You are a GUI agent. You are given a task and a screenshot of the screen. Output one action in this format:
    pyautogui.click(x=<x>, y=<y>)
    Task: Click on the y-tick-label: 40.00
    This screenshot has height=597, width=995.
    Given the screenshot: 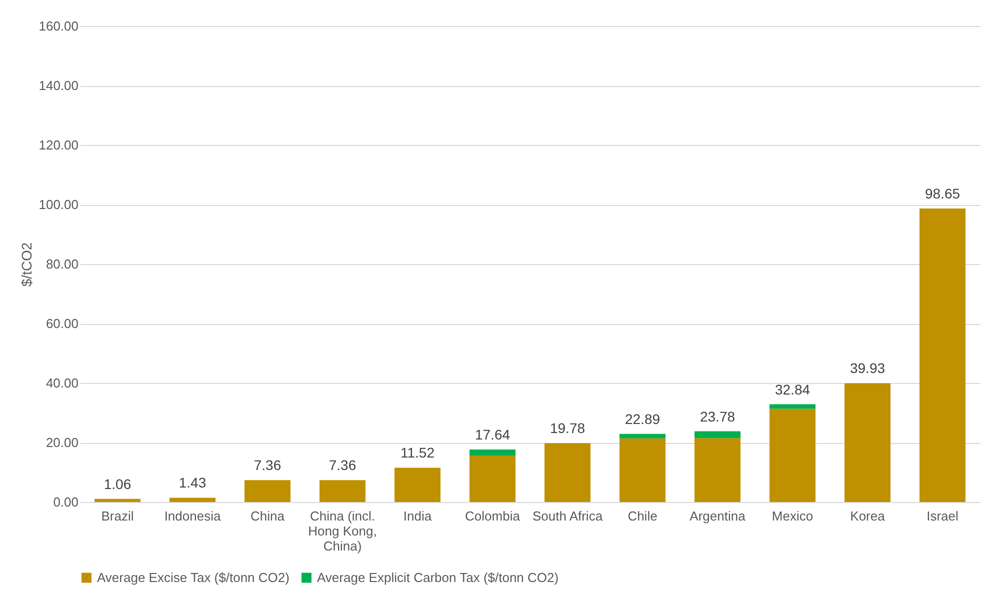 What is the action you would take?
    pyautogui.click(x=62, y=383)
    